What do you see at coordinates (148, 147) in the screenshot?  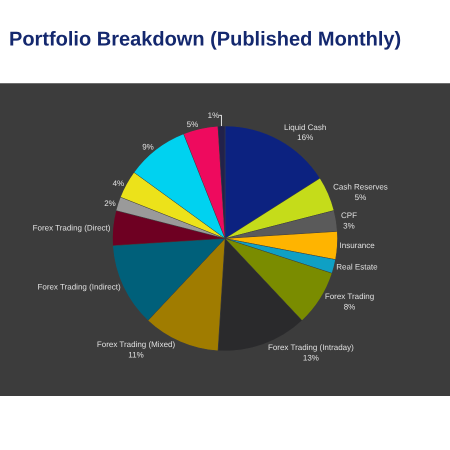 I see `data-label: 9%` at bounding box center [148, 147].